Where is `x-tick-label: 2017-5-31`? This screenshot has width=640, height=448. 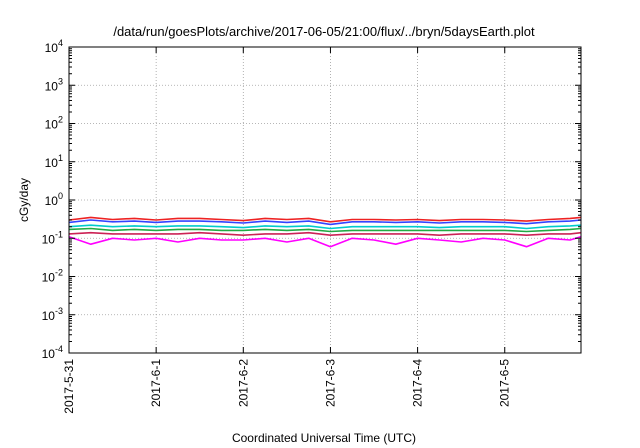
x-tick-label: 2017-5-31 is located at coordinates (69, 386).